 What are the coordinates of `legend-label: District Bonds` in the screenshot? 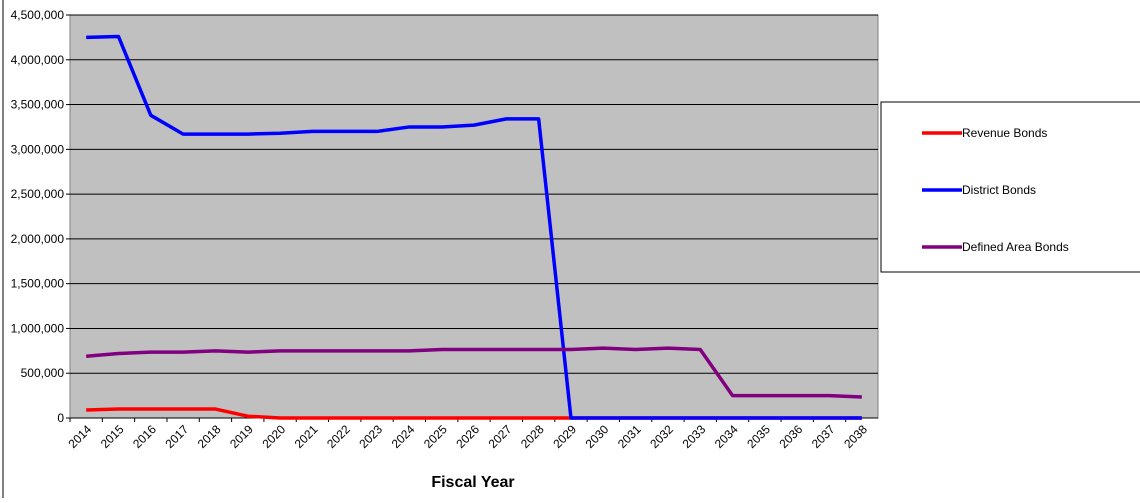 It's located at (999, 190).